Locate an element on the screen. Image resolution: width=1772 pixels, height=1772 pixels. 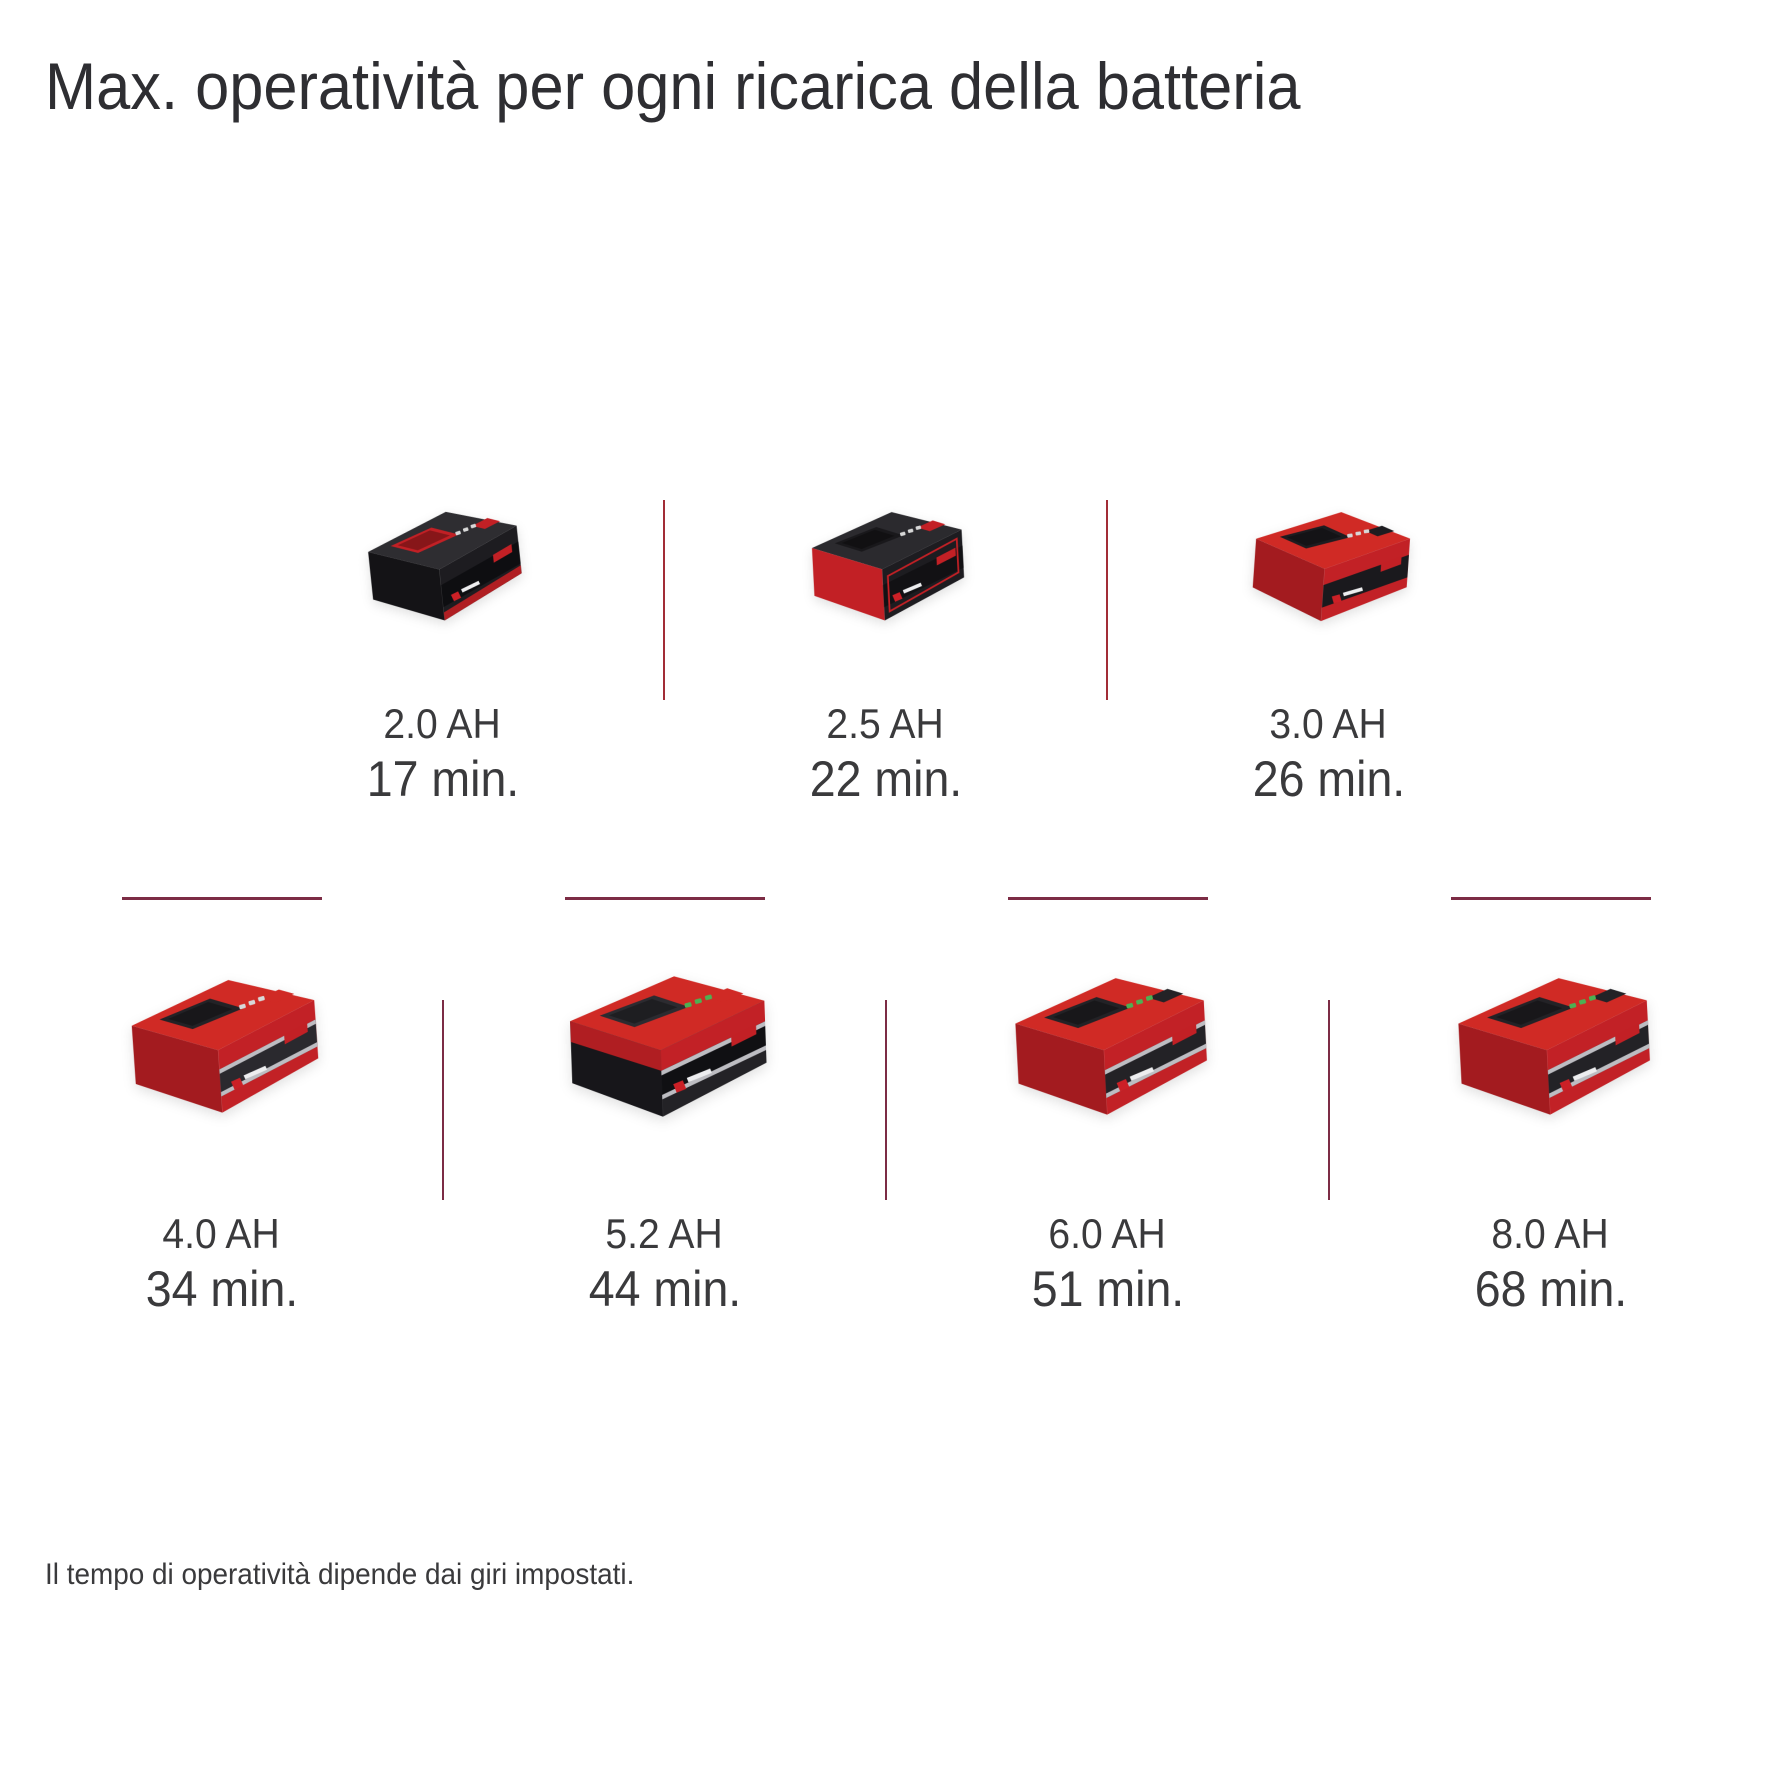
battery-cell: 2.0 AH 17 min. is located at coordinates (442, 618).